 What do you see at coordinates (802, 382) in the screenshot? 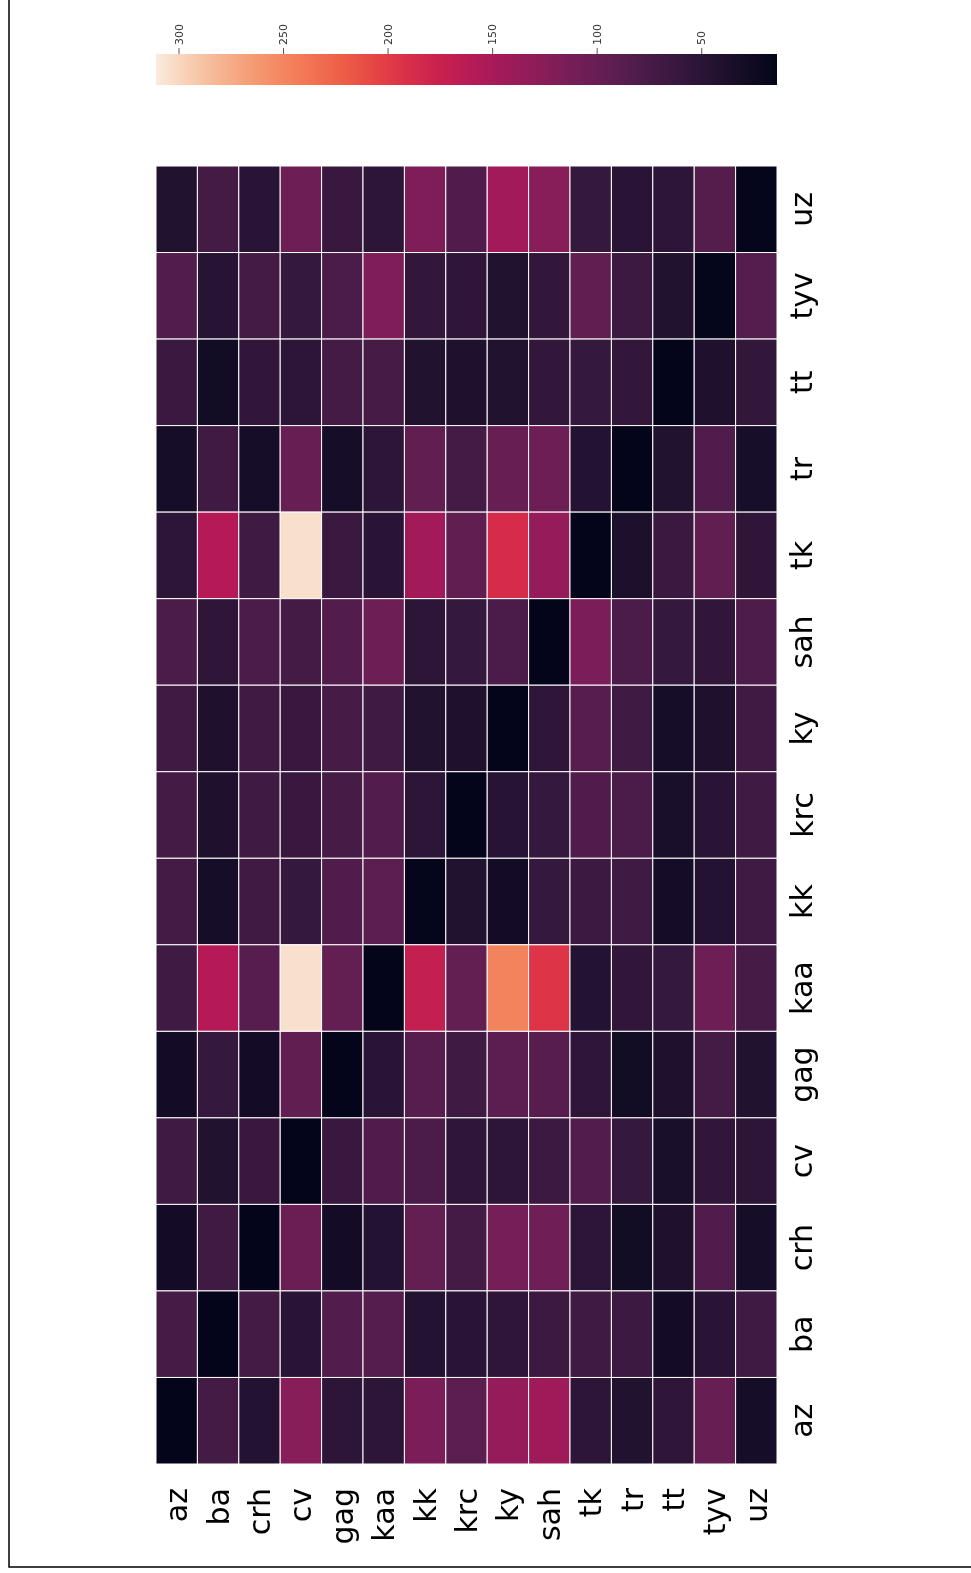
I see `y-tick-label: tt` at bounding box center [802, 382].